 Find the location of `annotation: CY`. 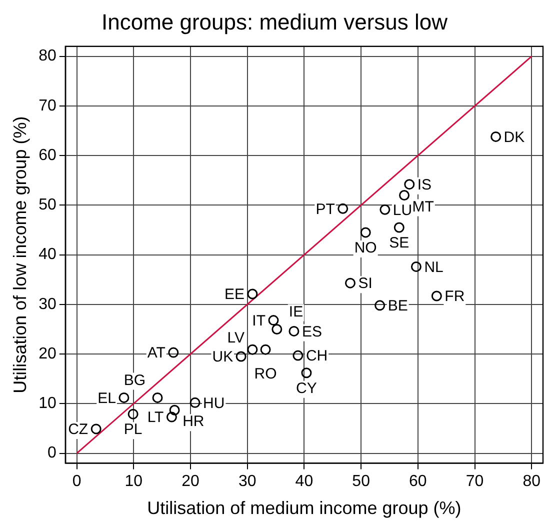

annotation: CY is located at coordinates (306, 389).